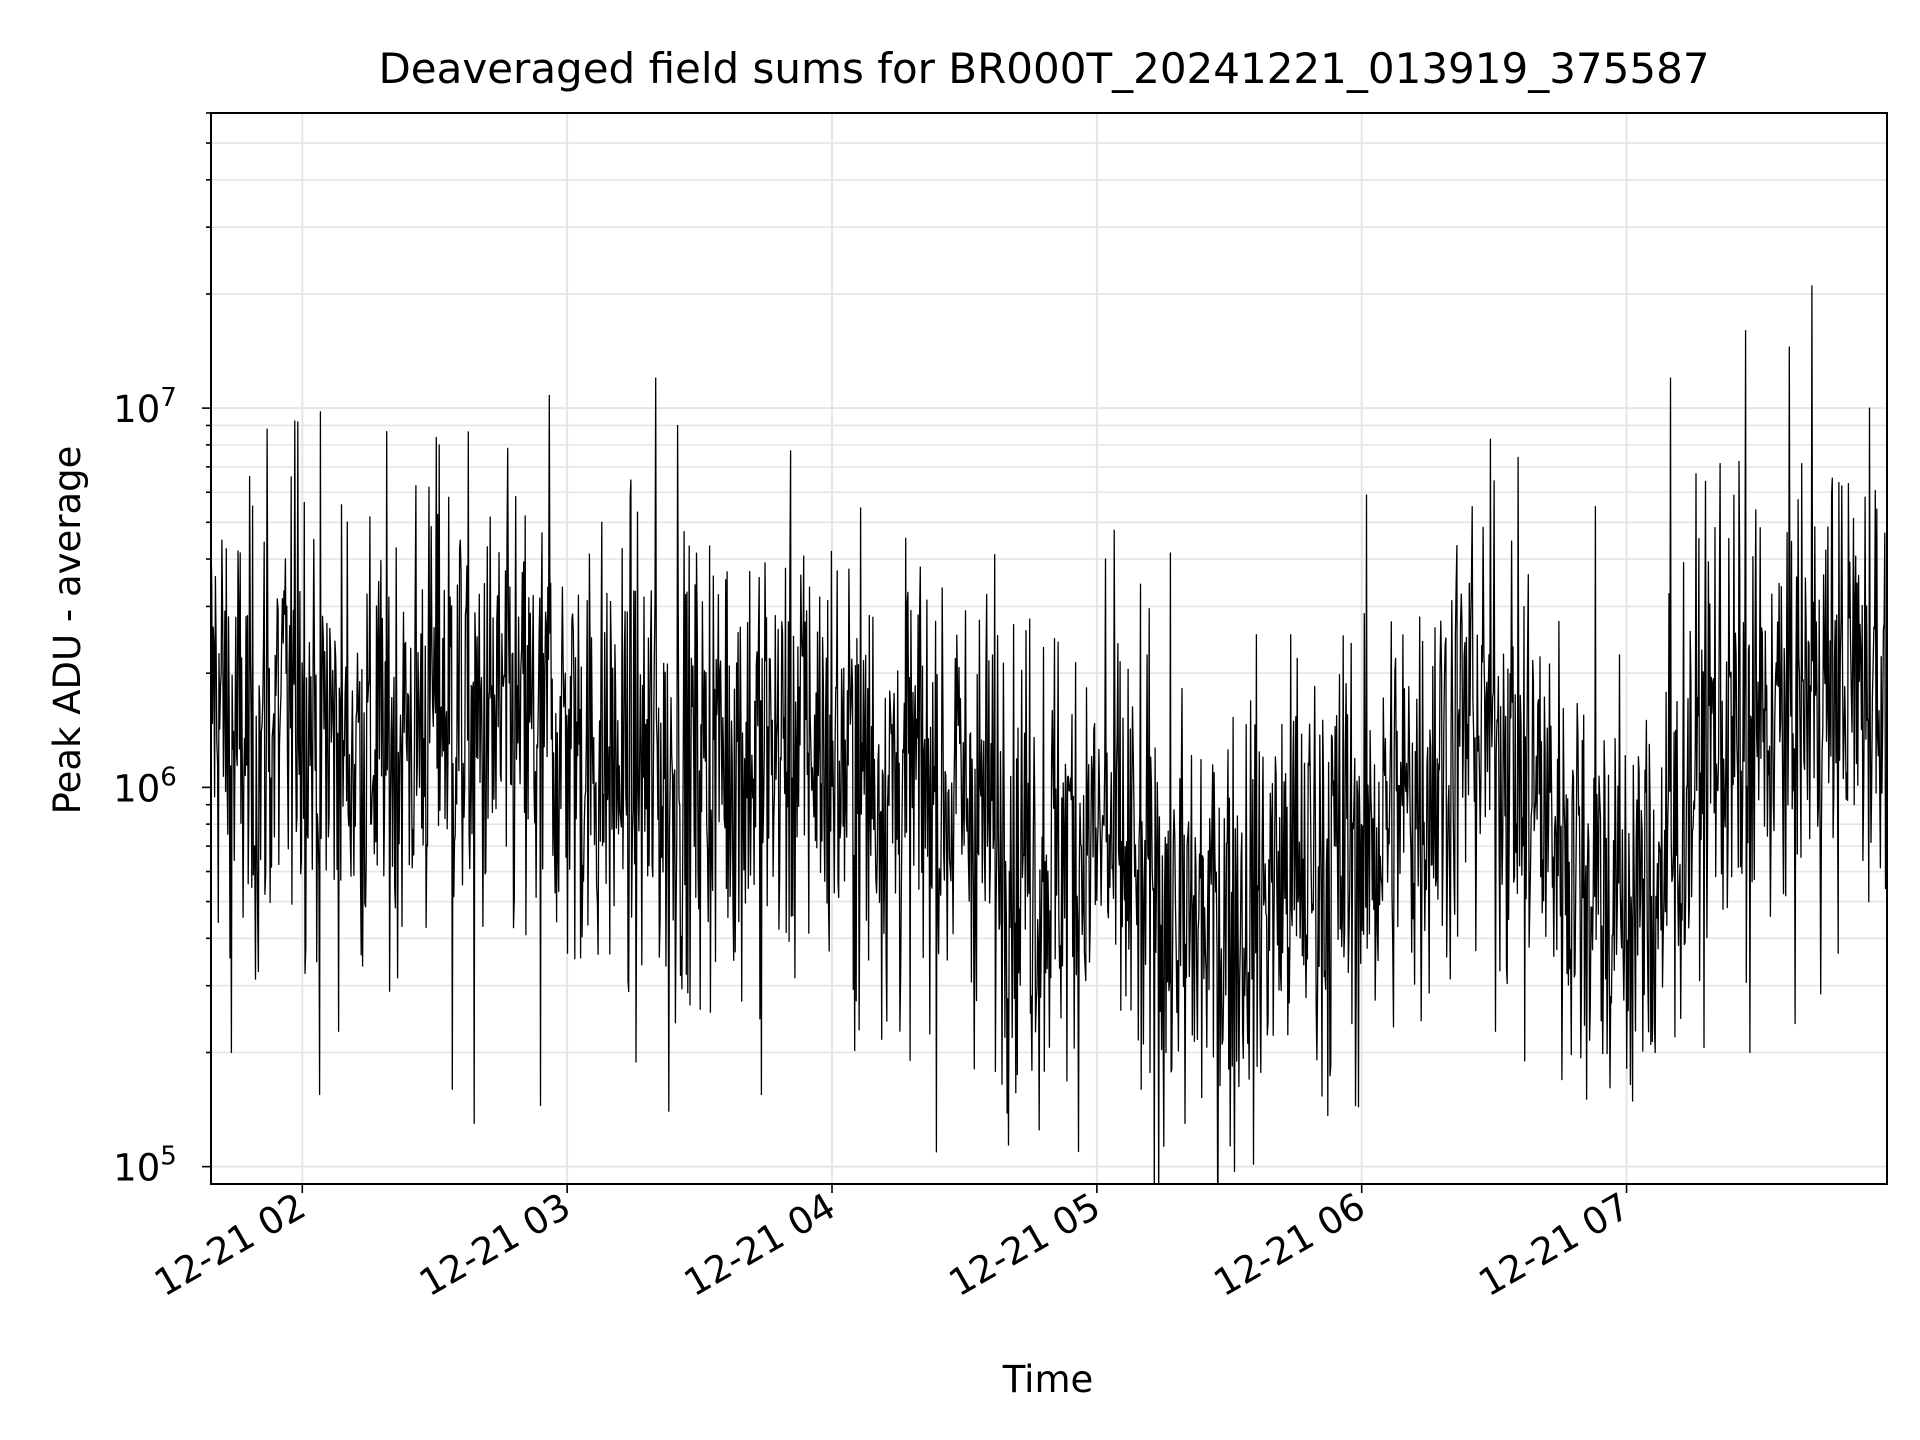  Describe the element at coordinates (145, 1166) in the screenshot. I see `y-tick-label: 105` at that location.